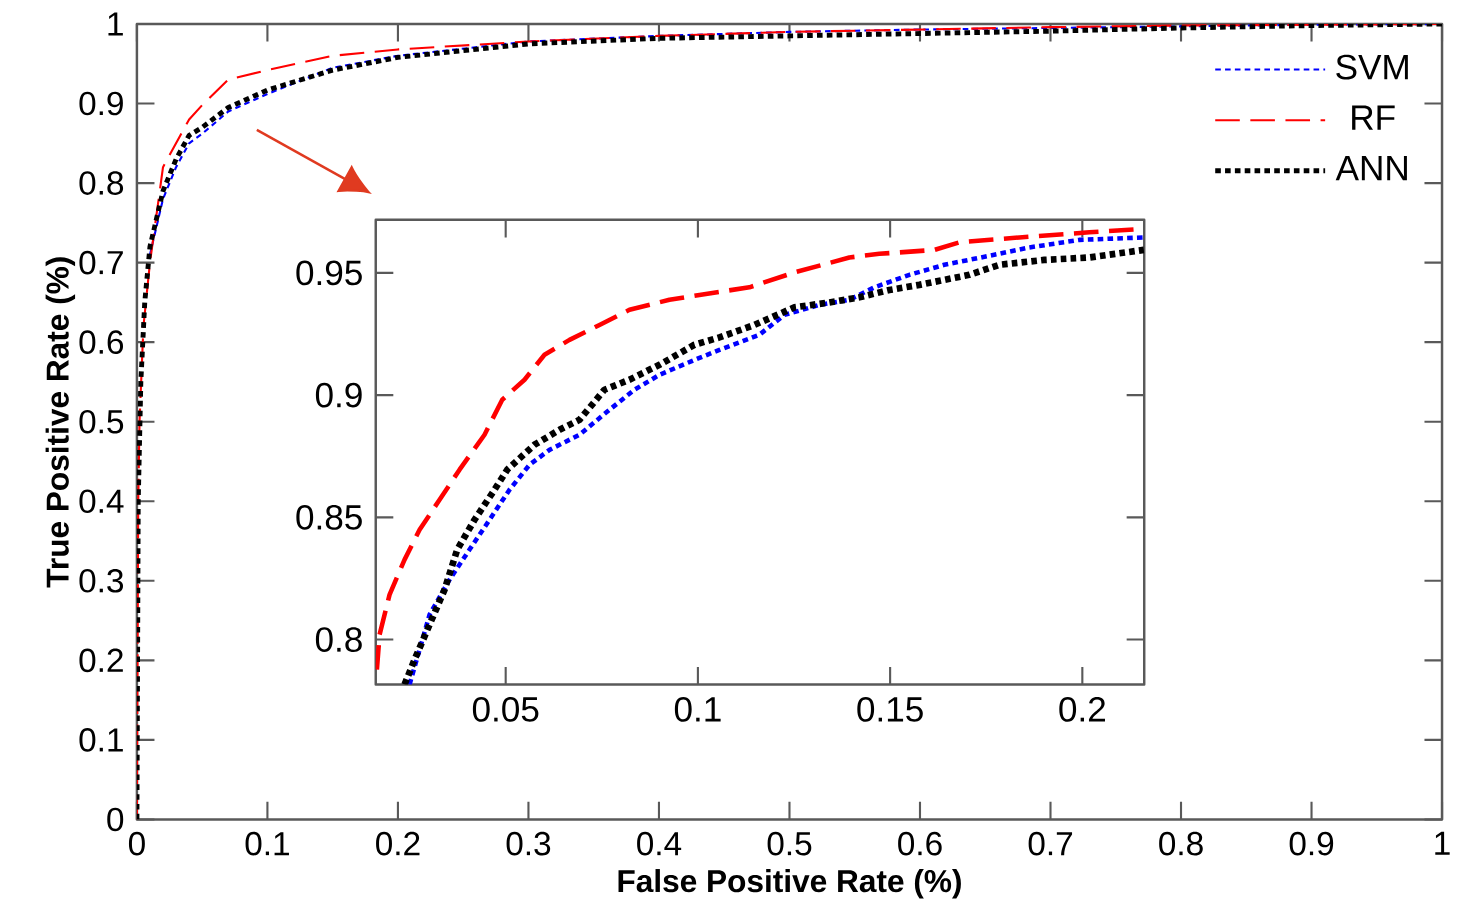 The width and height of the screenshot is (1463, 910). What do you see at coordinates (1050, 843) in the screenshot?
I see `x-tick-label: 0.7` at bounding box center [1050, 843].